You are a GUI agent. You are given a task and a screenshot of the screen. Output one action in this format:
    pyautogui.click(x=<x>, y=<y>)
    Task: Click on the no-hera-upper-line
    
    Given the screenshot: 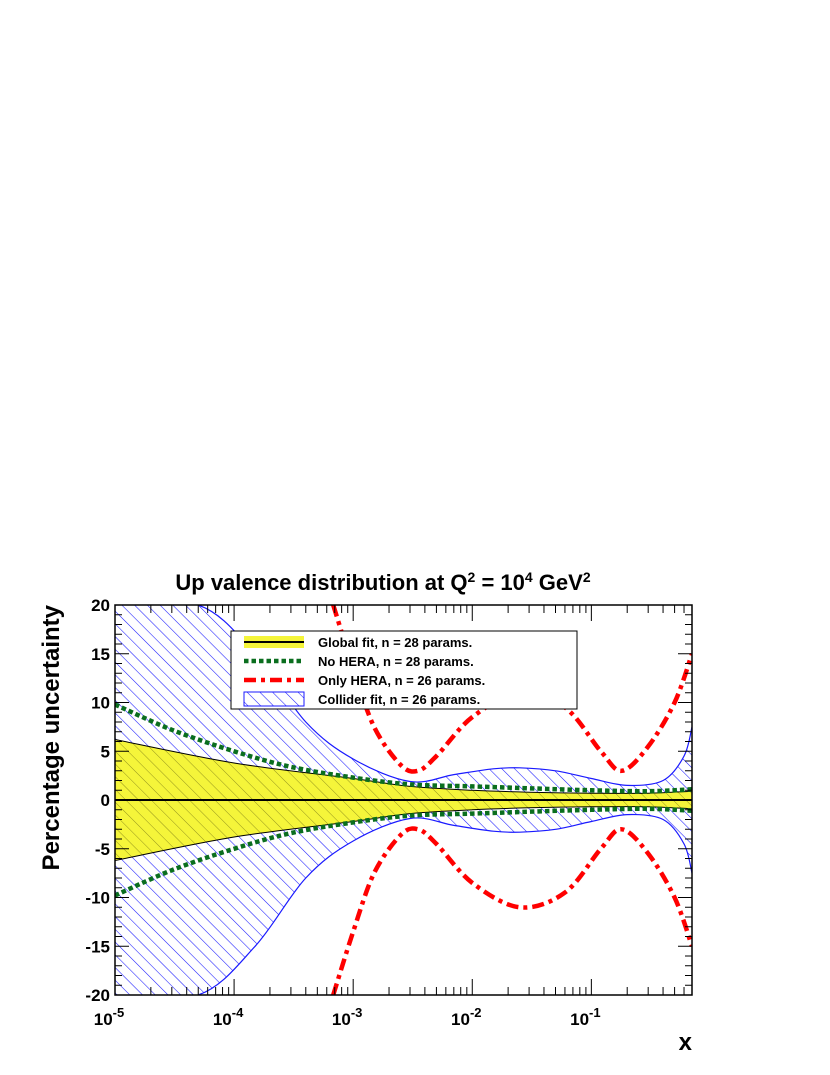 What is the action you would take?
    pyautogui.click(x=403, y=748)
    